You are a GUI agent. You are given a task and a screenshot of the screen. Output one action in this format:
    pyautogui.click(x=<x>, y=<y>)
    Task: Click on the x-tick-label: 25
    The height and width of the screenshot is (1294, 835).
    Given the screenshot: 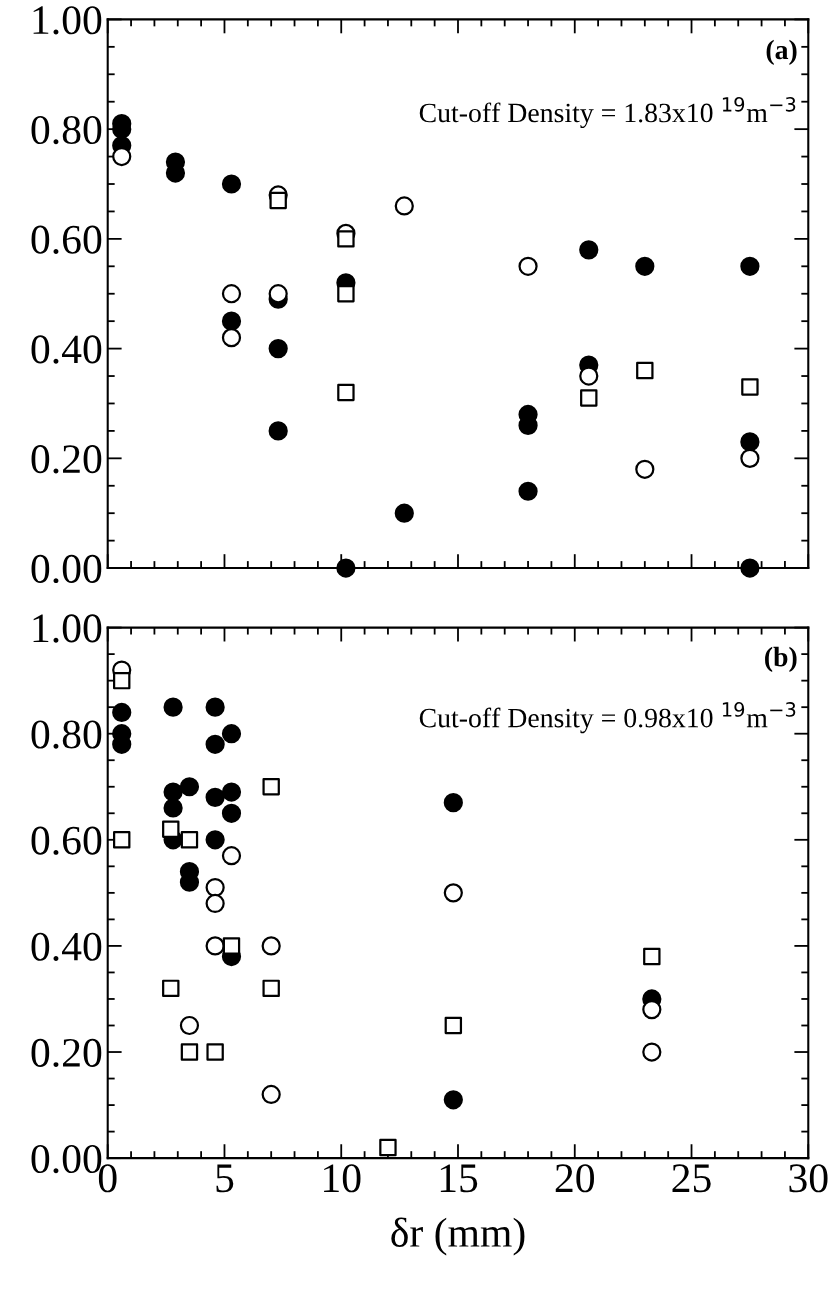 What is the action you would take?
    pyautogui.click(x=691, y=1178)
    